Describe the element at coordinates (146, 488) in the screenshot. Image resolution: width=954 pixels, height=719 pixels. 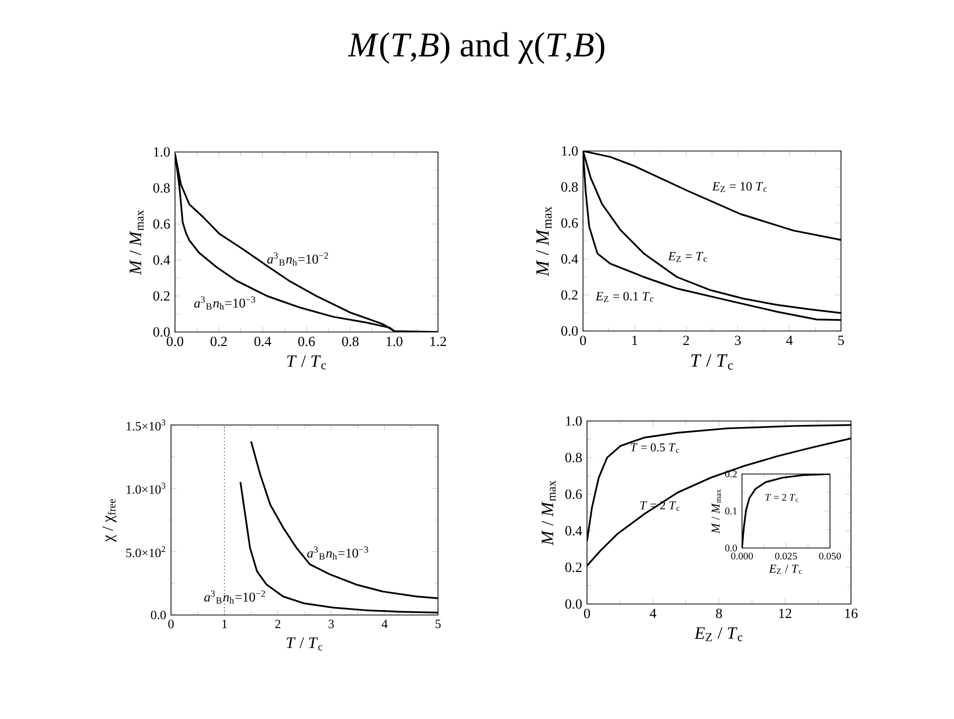
I see `y-tick-label: 1.0×10$^{3}$` at that location.